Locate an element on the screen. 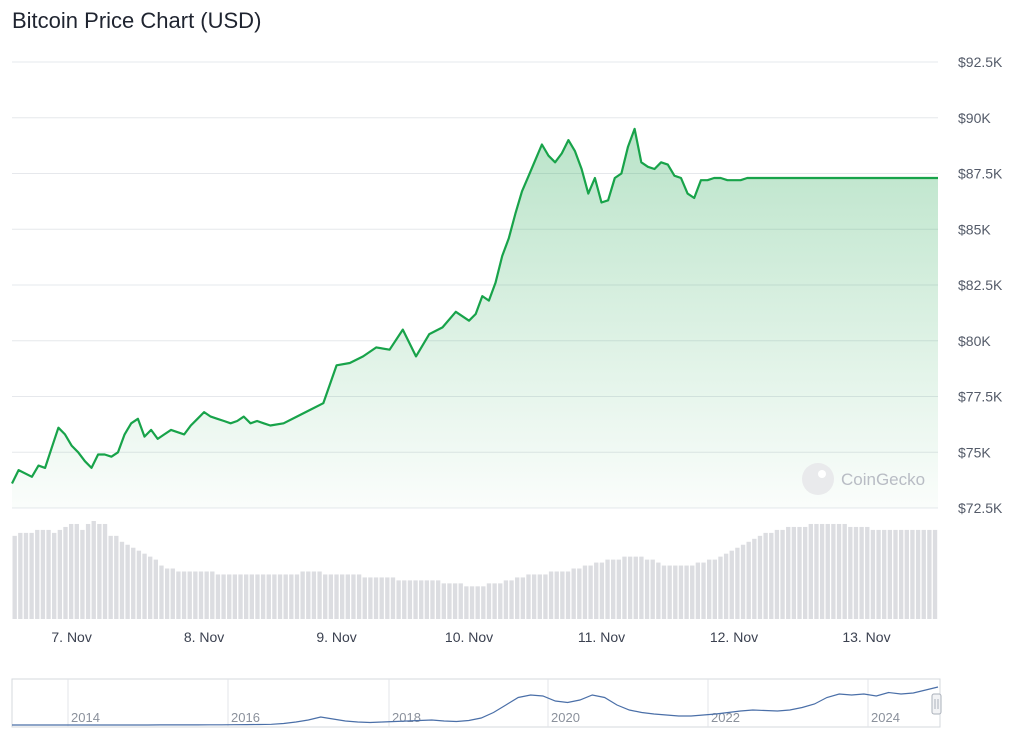  x-tick-label: 11. Nov is located at coordinates (601, 637).